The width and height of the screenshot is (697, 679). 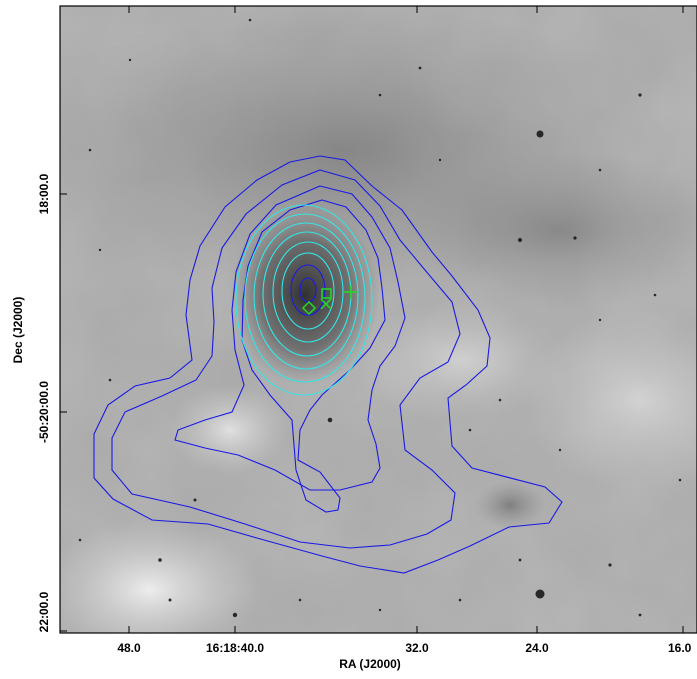 I want to click on diamond-marker, so click(x=309, y=308).